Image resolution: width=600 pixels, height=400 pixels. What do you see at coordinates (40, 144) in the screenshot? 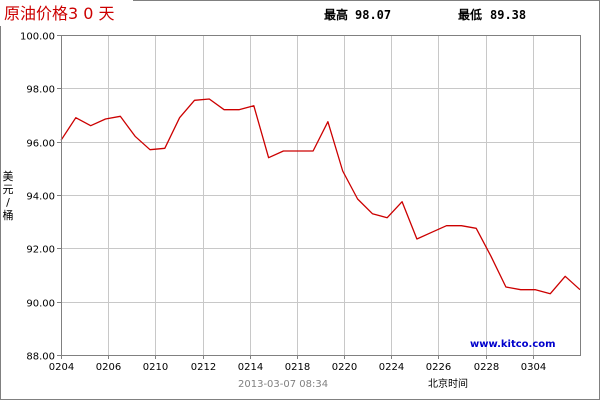
I see `y-tick-label: 96.00` at bounding box center [40, 144].